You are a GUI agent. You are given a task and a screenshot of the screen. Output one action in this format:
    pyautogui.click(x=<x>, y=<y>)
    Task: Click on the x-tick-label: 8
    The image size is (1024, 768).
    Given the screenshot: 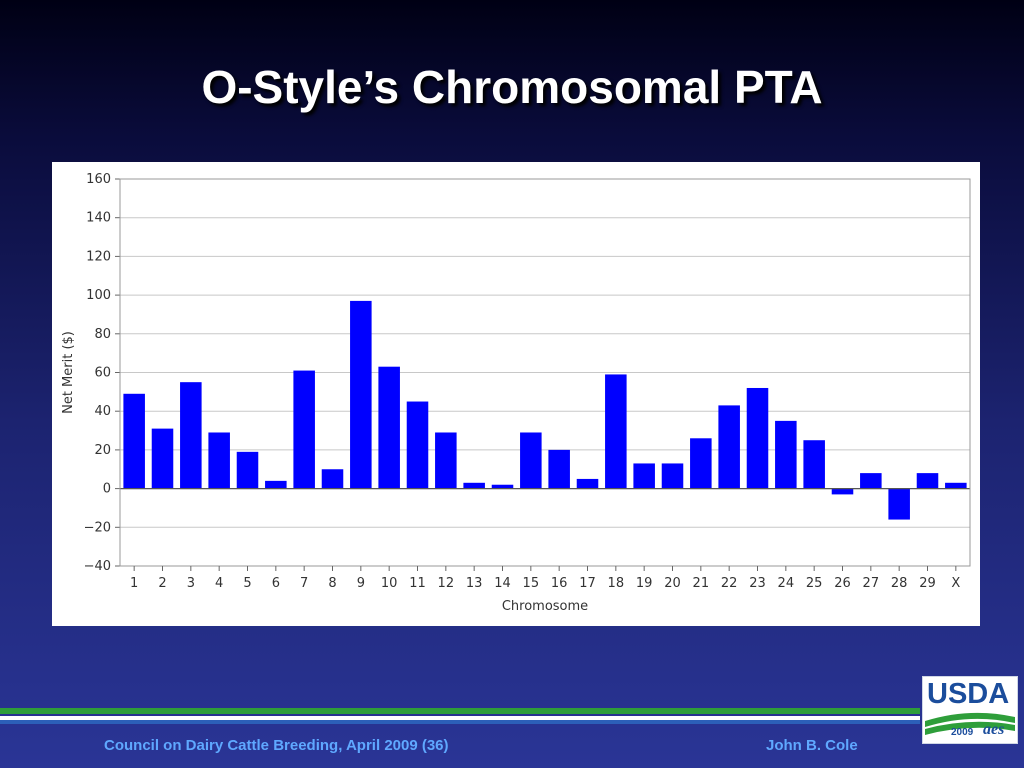 What is the action you would take?
    pyautogui.click(x=332, y=583)
    